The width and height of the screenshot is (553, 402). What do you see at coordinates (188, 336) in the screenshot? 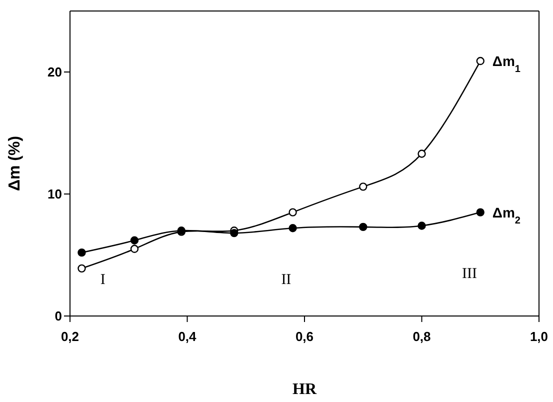
I see `x-tick-label: 0,4` at bounding box center [188, 336].